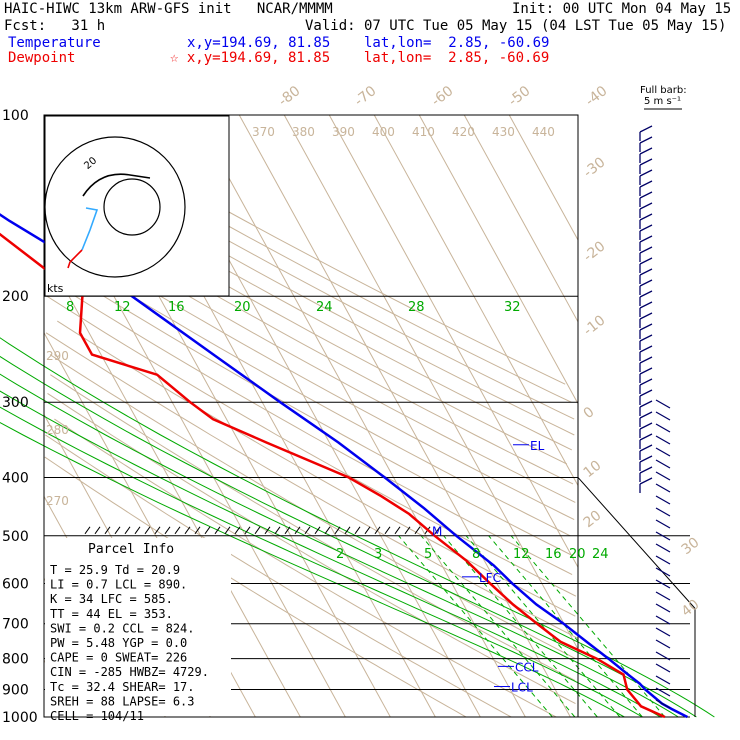 The height and width of the screenshot is (740, 740). What do you see at coordinates (543, 132) in the screenshot?
I see `theta-label: 440` at bounding box center [543, 132].